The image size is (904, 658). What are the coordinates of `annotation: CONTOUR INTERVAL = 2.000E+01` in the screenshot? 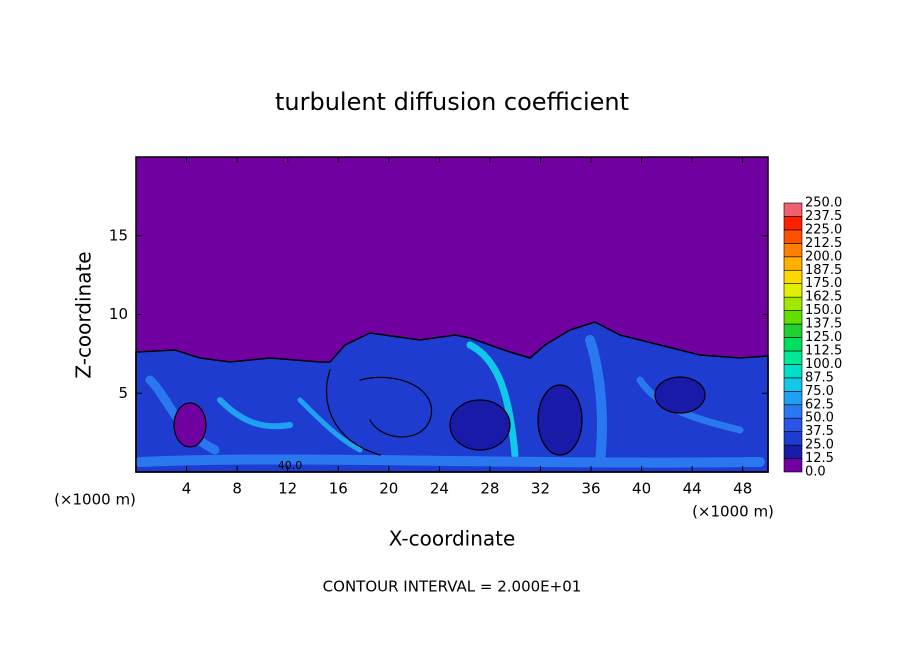 It's located at (452, 587).